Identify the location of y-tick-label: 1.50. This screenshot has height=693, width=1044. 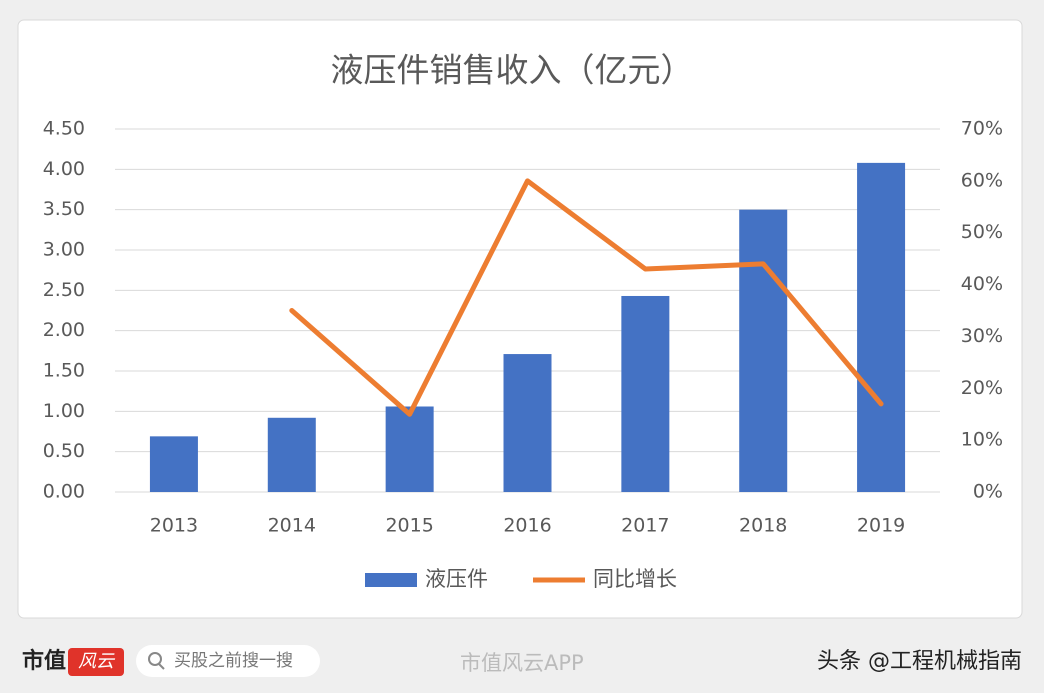
(64, 371).